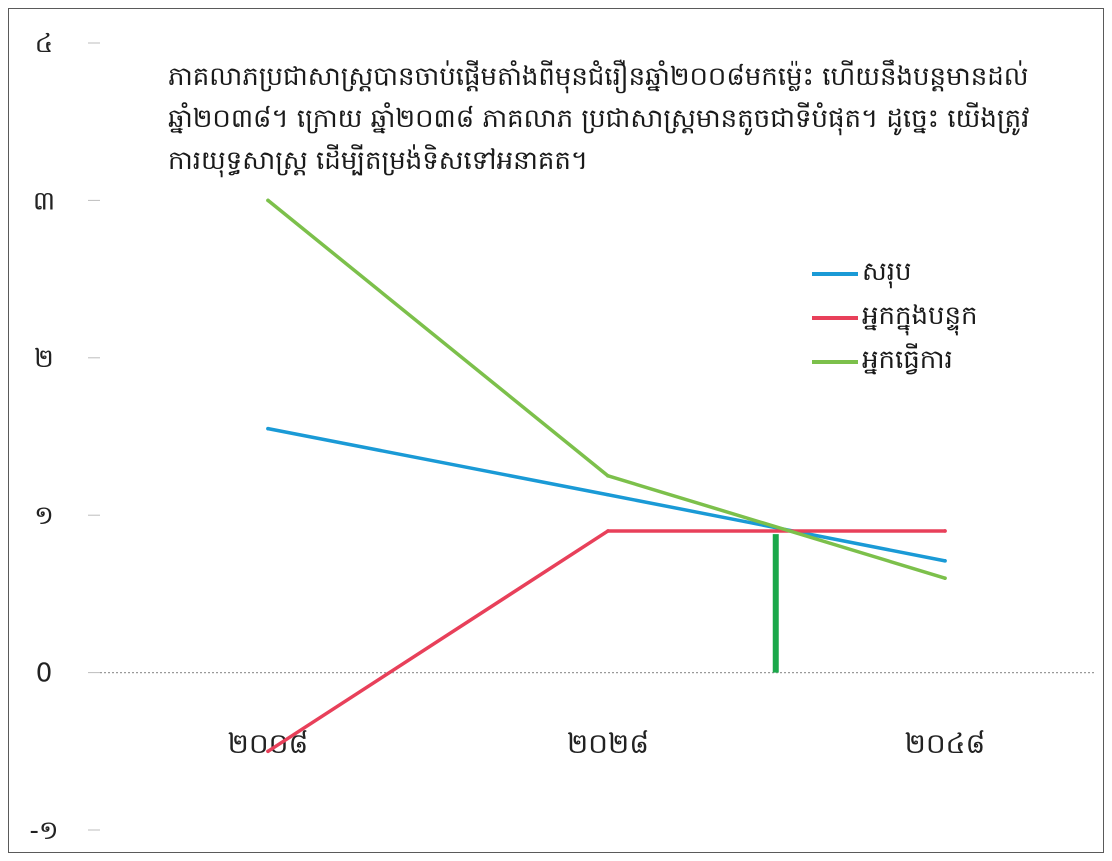 The image size is (1112, 861). I want to click on y-tick-label-4: ៣, so click(44, 201).